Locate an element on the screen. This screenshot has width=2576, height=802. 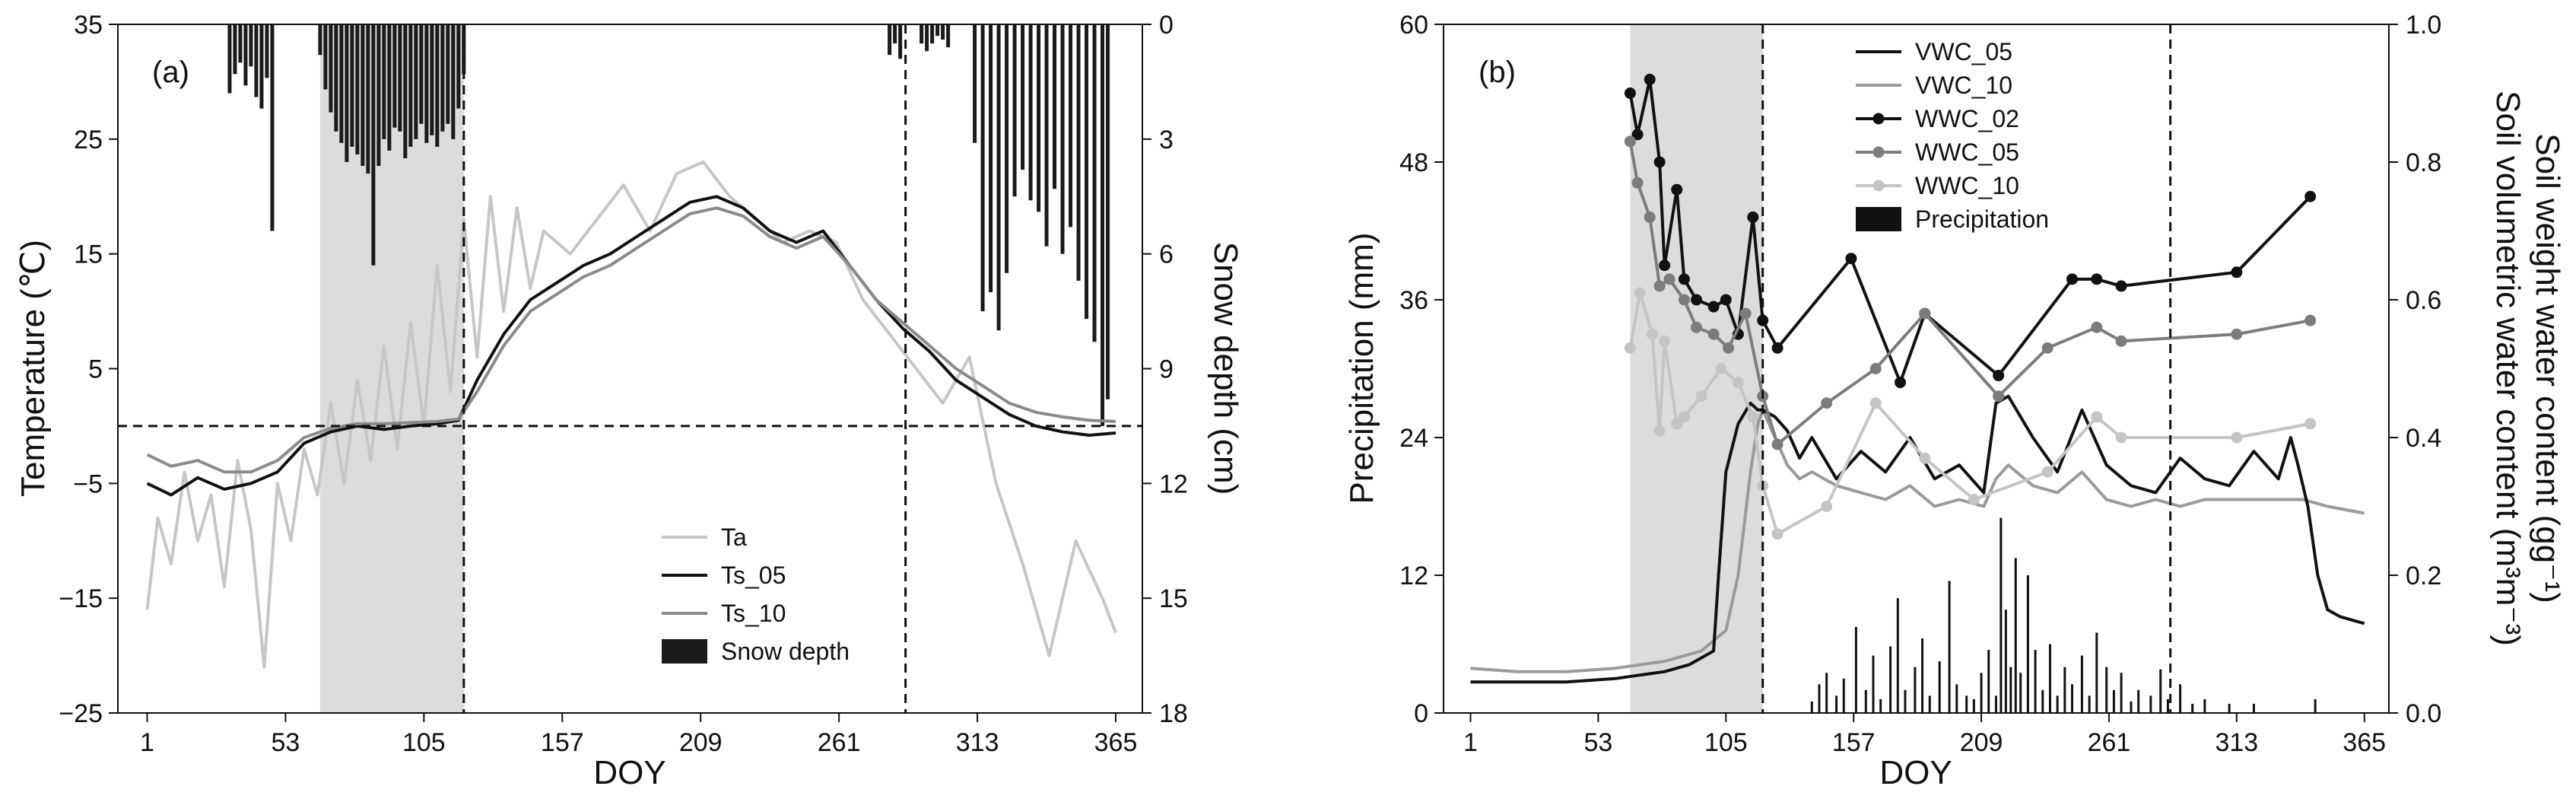
legend-swatch-snow is located at coordinates (684, 651).